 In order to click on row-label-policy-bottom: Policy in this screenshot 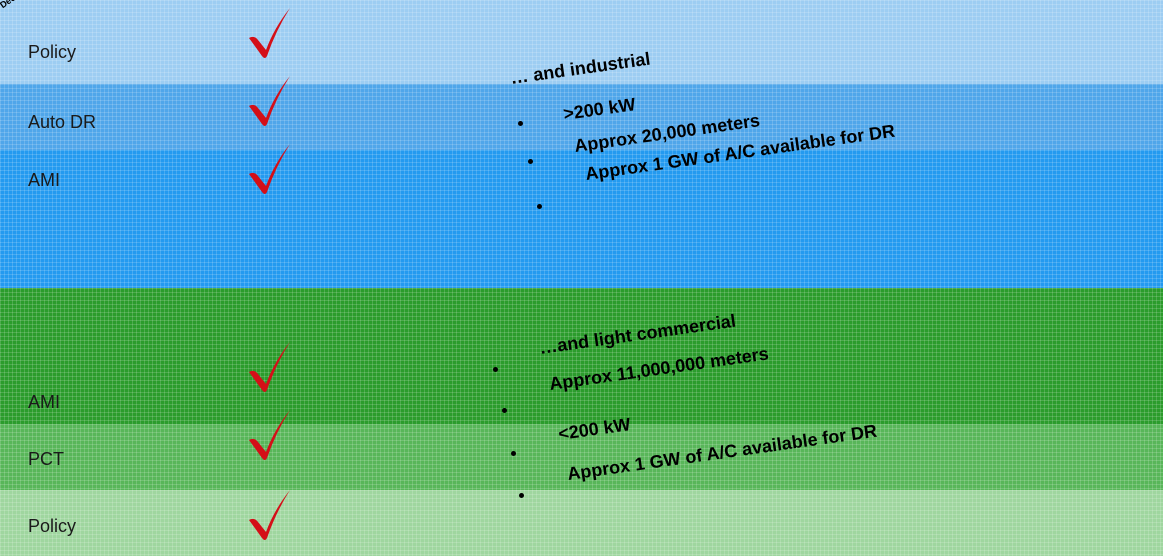, I will do `click(52, 526)`.